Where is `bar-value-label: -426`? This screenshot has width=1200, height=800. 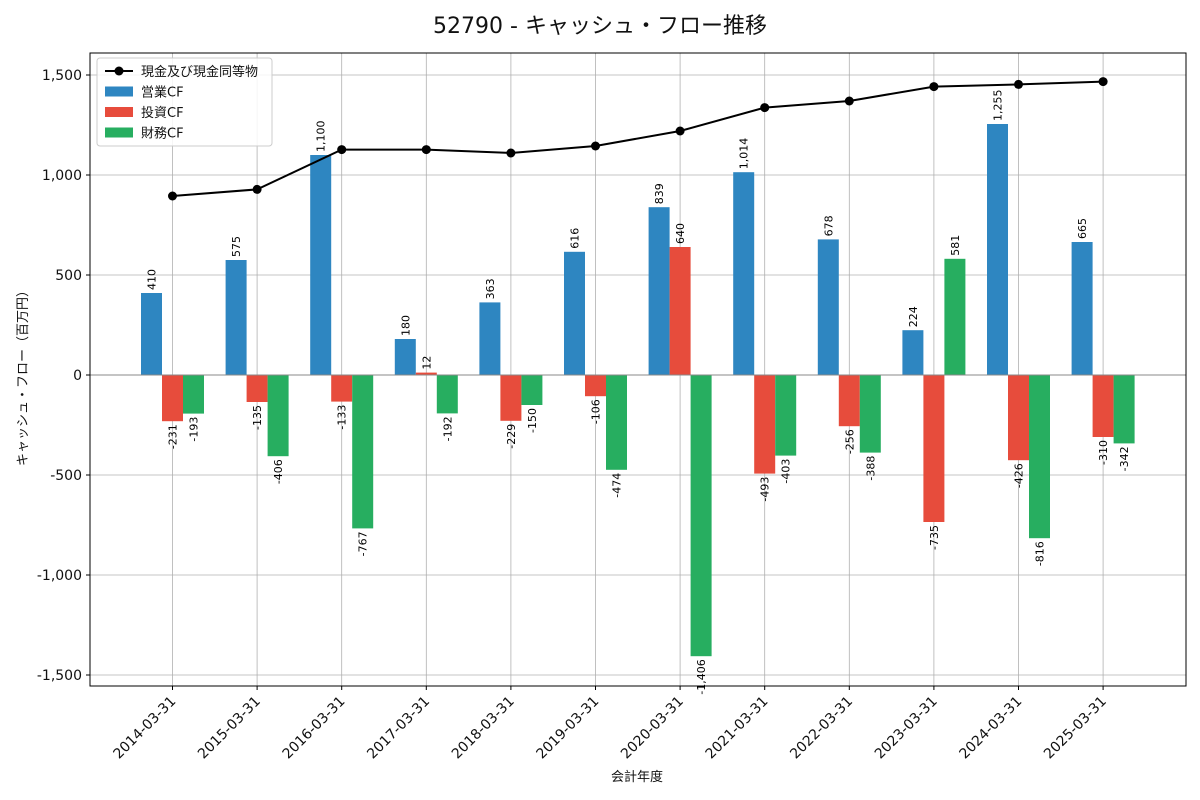
bar-value-label: -426 is located at coordinates (1019, 475).